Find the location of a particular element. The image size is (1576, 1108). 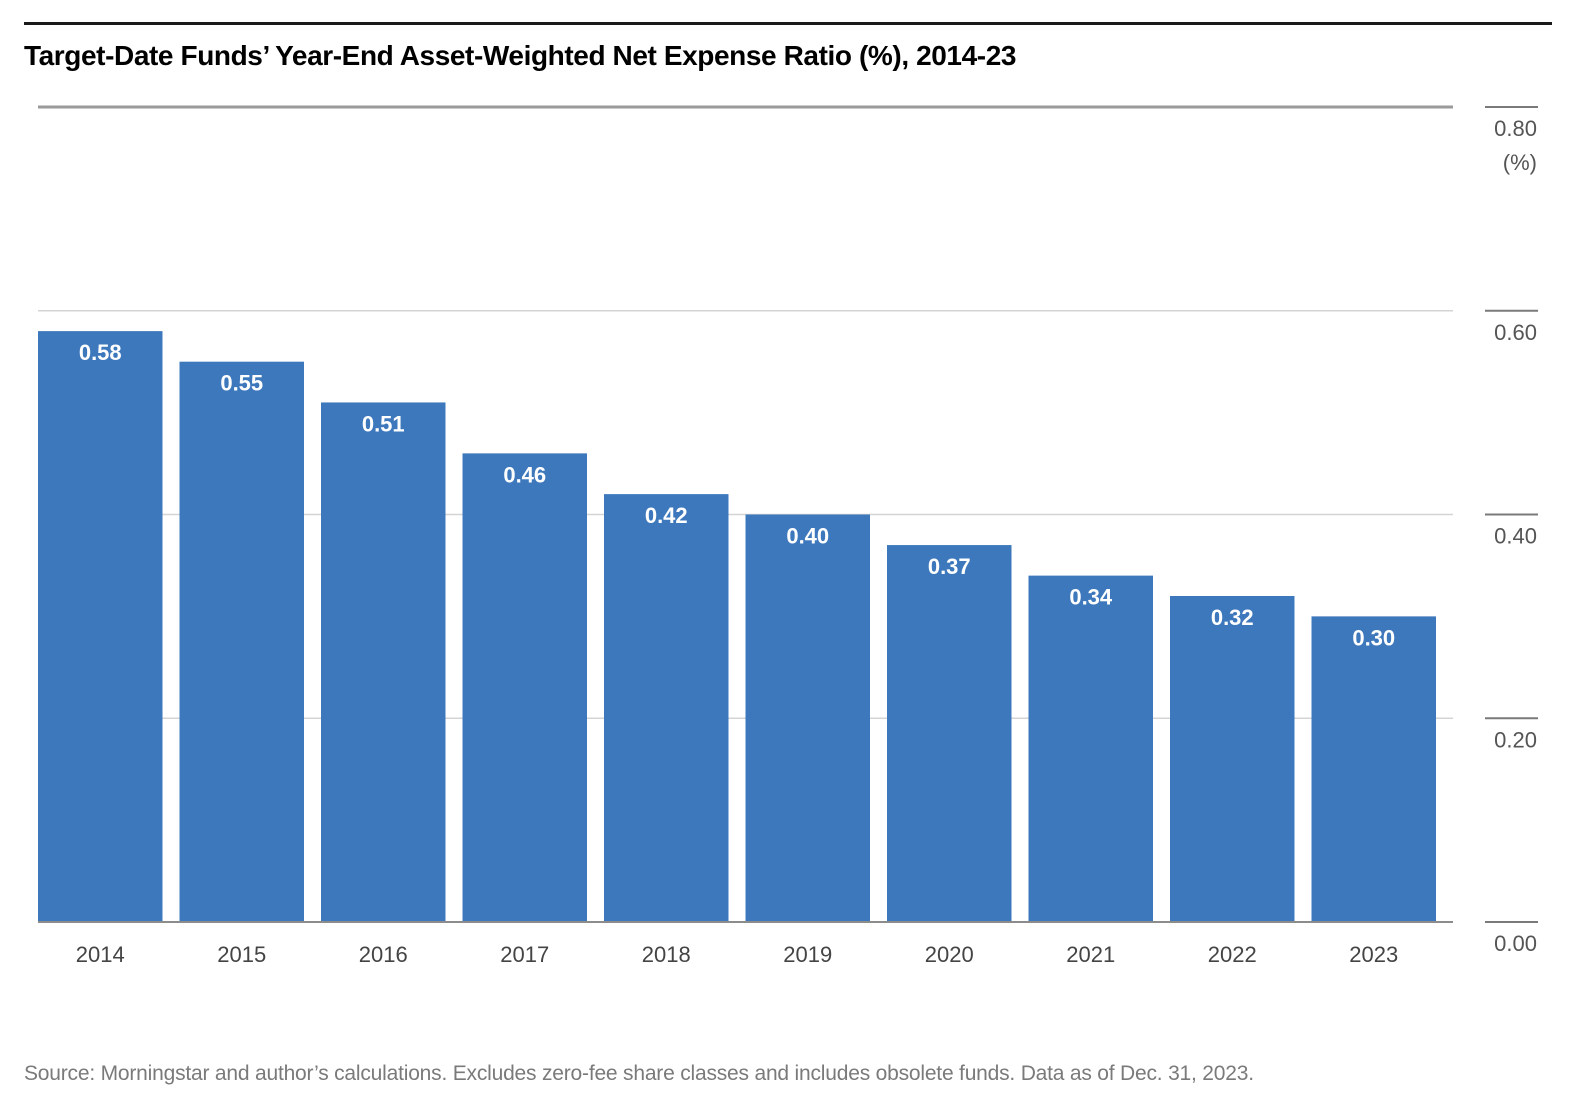

x-tick-label: 2019 is located at coordinates (807, 954).